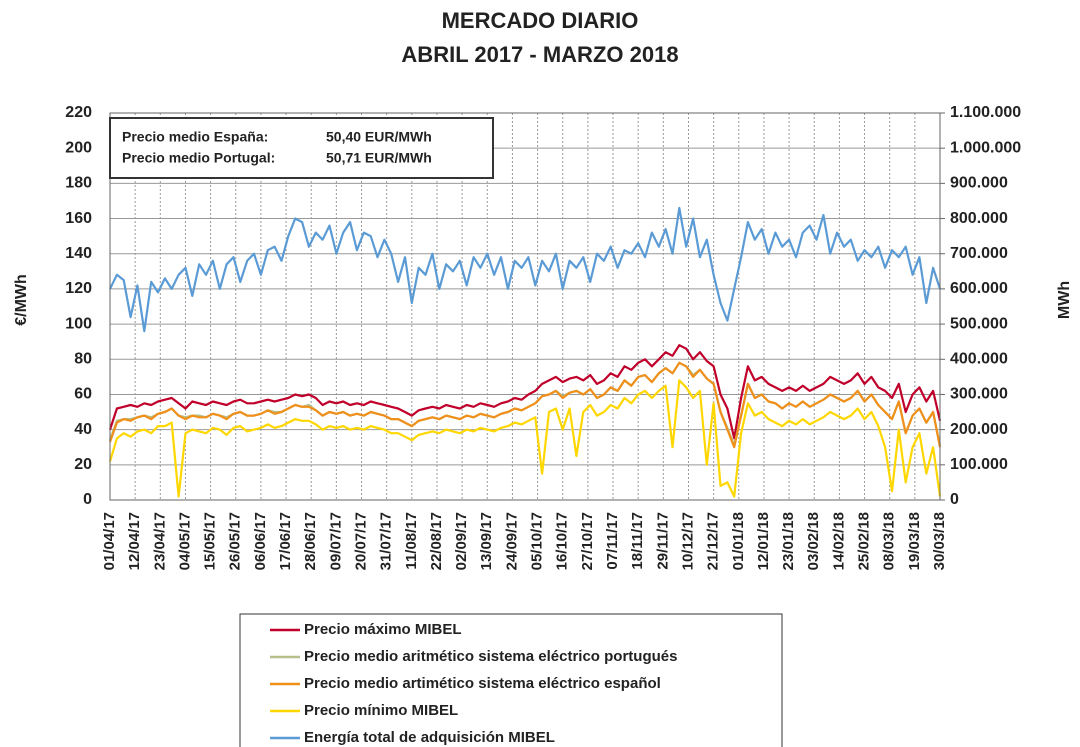  What do you see at coordinates (637, 541) in the screenshot?
I see `x-tick-label: 18/11/17` at bounding box center [637, 541].